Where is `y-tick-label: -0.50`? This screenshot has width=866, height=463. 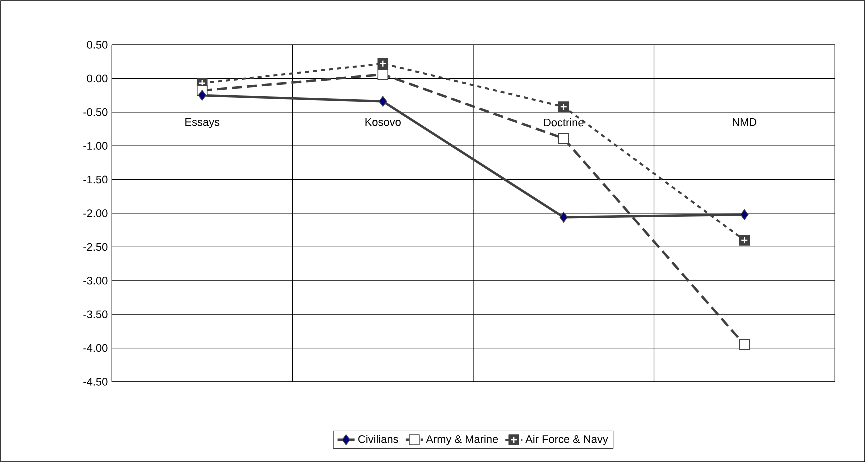
y-tick-label: -0.50 is located at coordinates (96, 112).